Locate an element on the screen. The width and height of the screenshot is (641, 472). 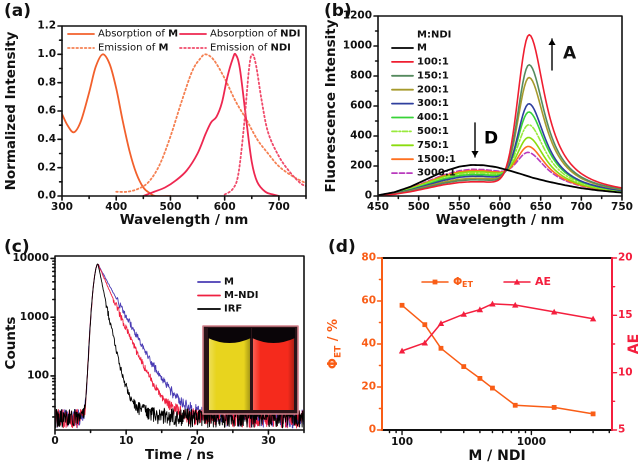
panel-a-label: (a) is located at coordinates (18, 11).